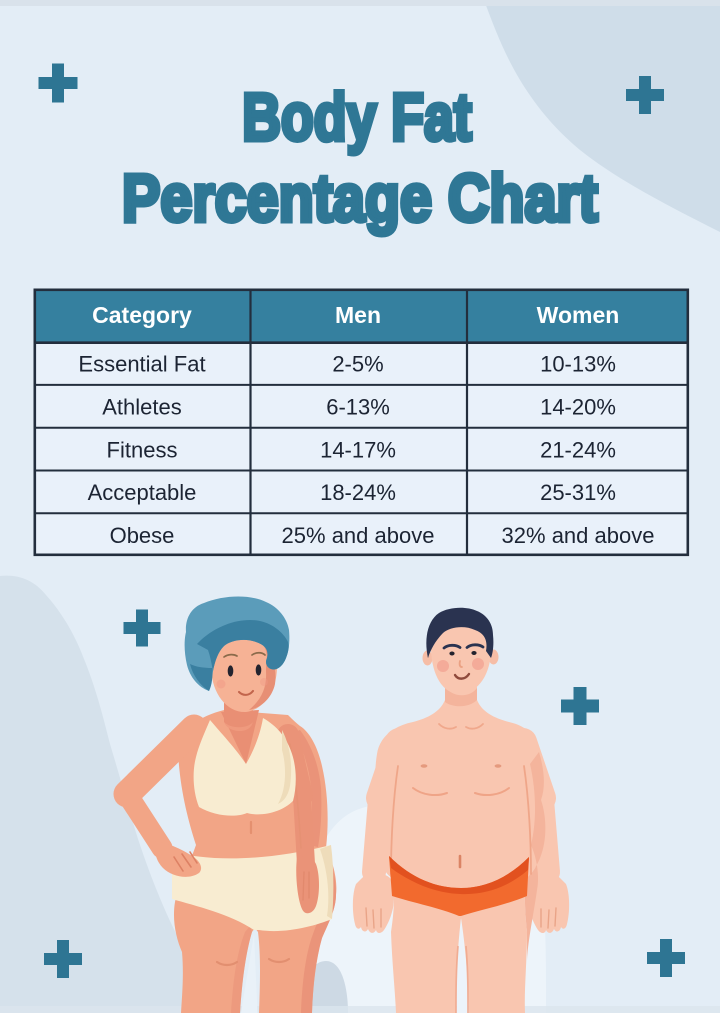 This screenshot has height=1013, width=720. What do you see at coordinates (358, 535) in the screenshot?
I see `svg-text: 25% and above` at bounding box center [358, 535].